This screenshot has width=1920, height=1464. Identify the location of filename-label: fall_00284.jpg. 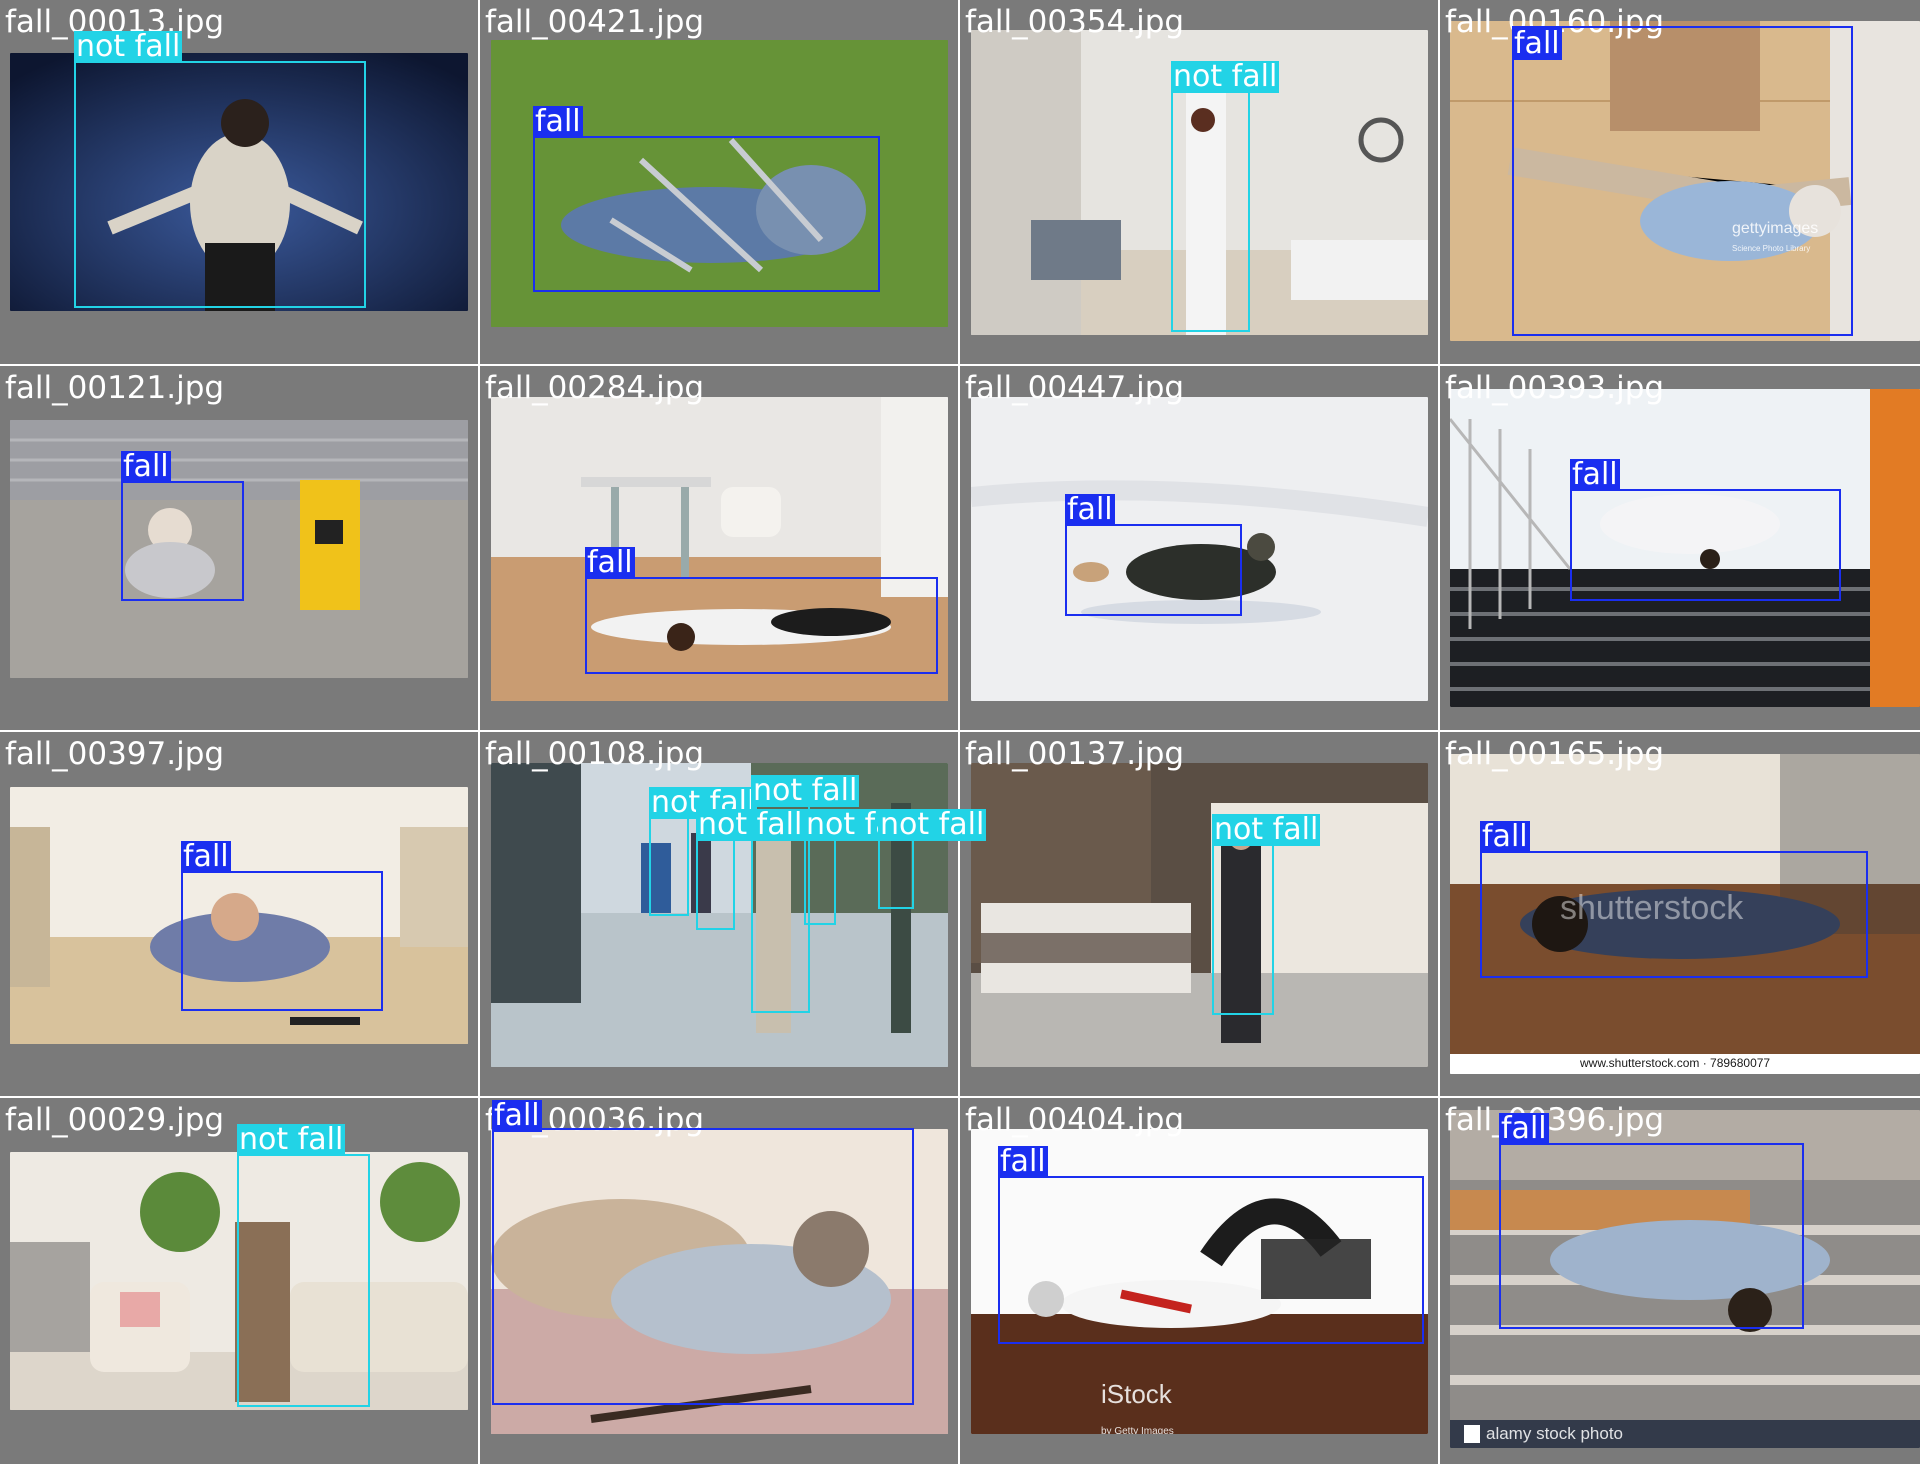
(595, 388).